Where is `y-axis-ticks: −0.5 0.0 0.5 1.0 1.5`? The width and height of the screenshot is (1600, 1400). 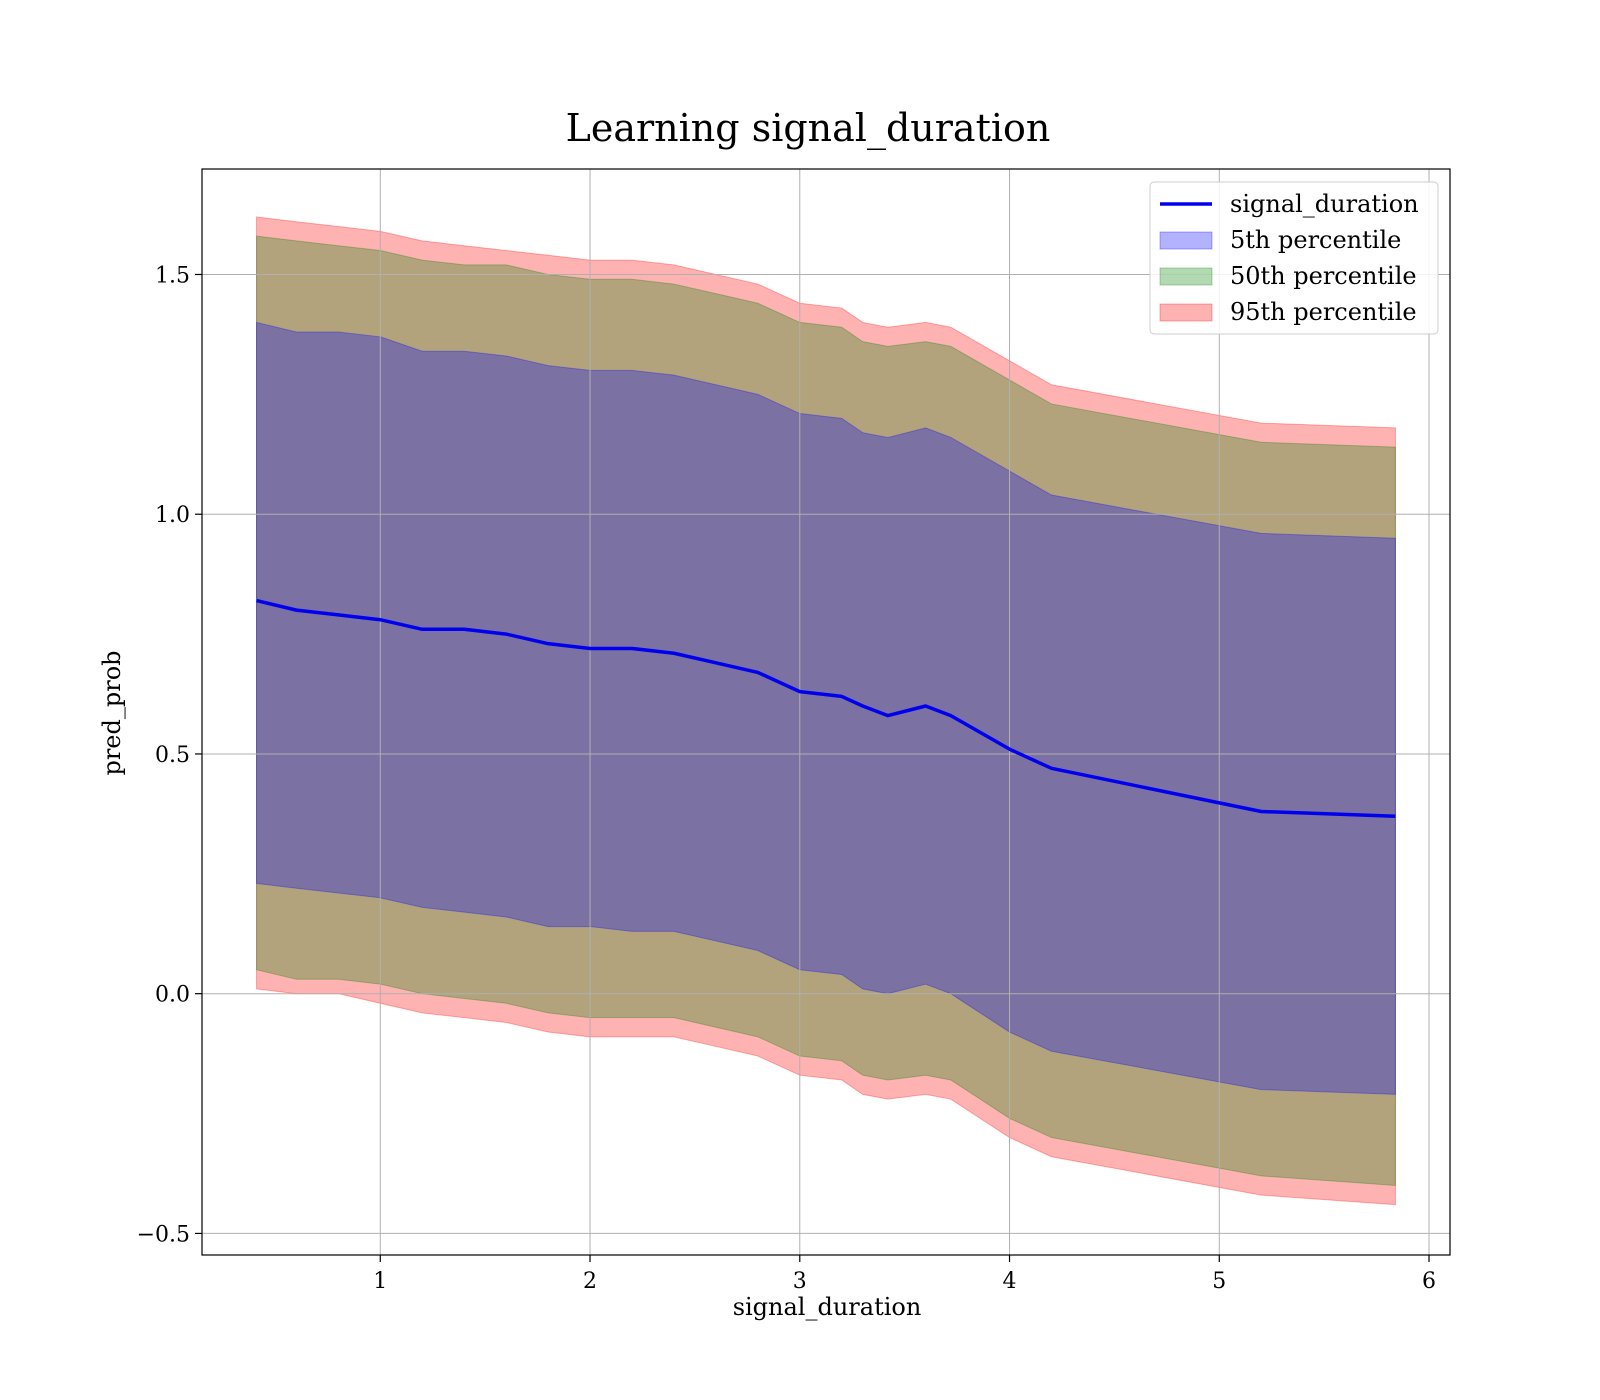 y-axis-ticks: −0.5 0.0 0.5 1.0 1.5 is located at coordinates (169, 755).